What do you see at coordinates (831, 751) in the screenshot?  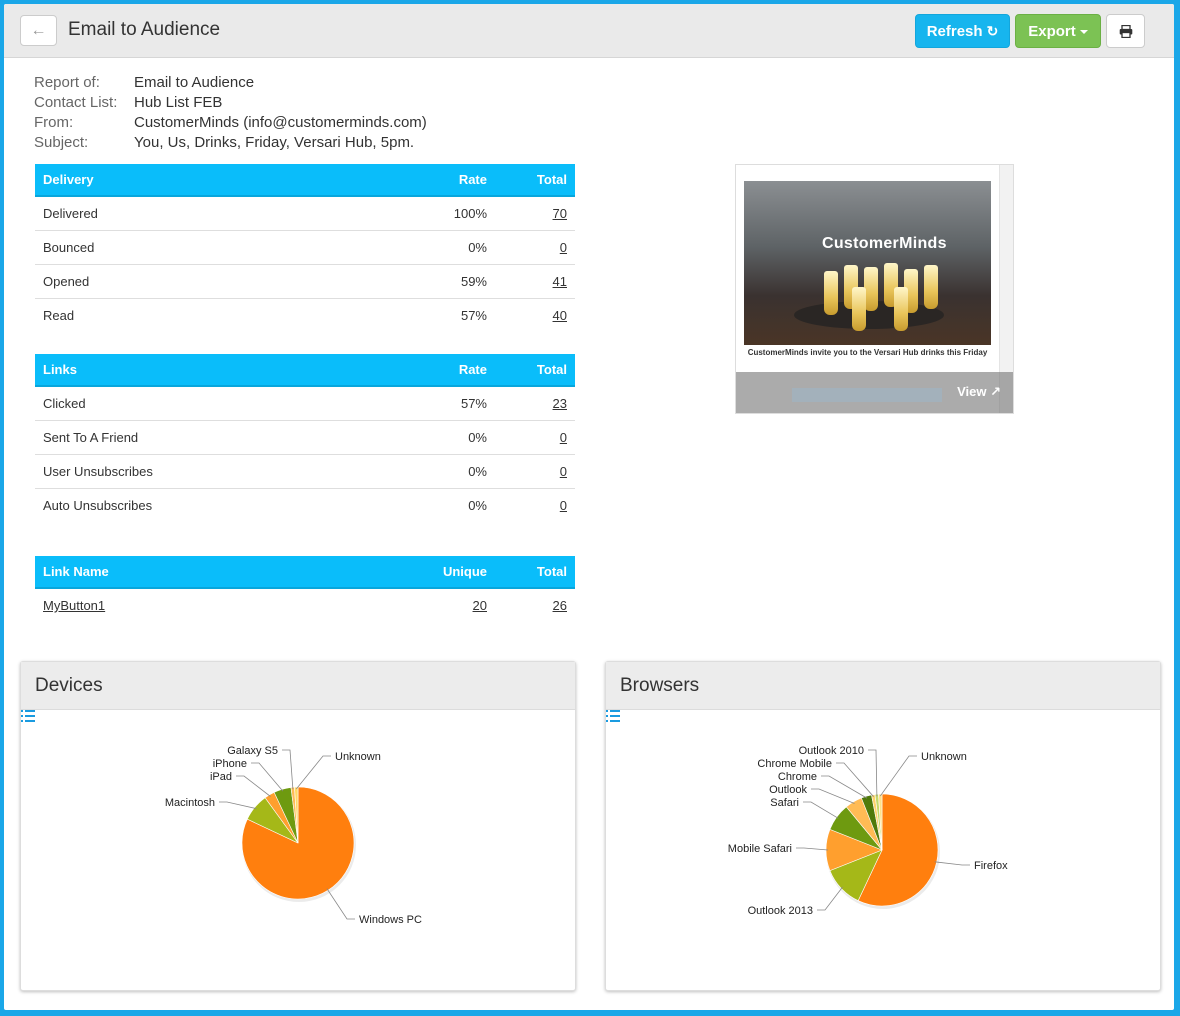 I see `pie-label: Outlook 2010` at bounding box center [831, 751].